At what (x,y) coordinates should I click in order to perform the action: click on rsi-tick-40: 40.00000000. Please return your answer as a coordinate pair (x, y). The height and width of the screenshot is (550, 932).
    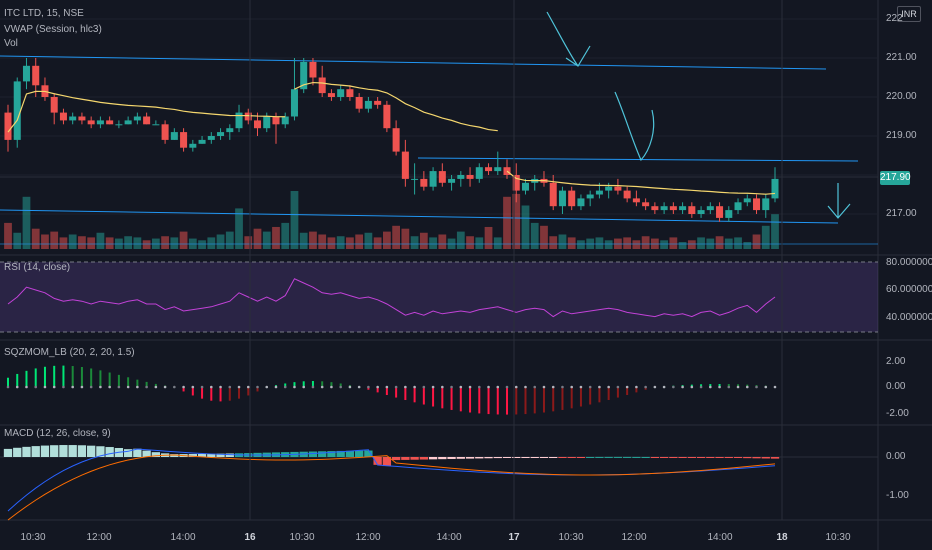
    Looking at the image, I should click on (909, 317).